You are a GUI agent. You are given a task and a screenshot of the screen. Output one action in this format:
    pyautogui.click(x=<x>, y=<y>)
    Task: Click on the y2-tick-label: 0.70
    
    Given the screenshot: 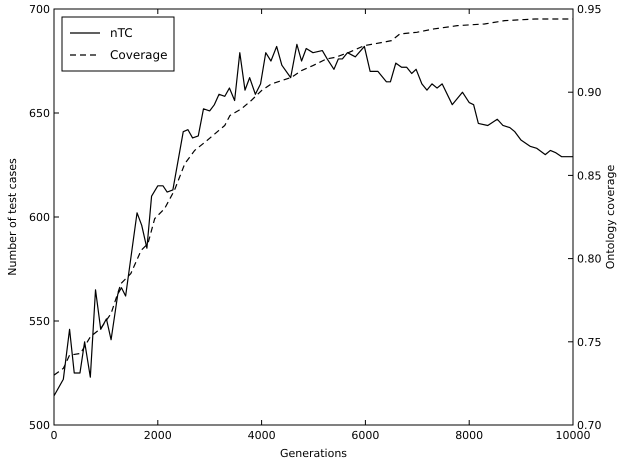 What is the action you would take?
    pyautogui.click(x=589, y=425)
    